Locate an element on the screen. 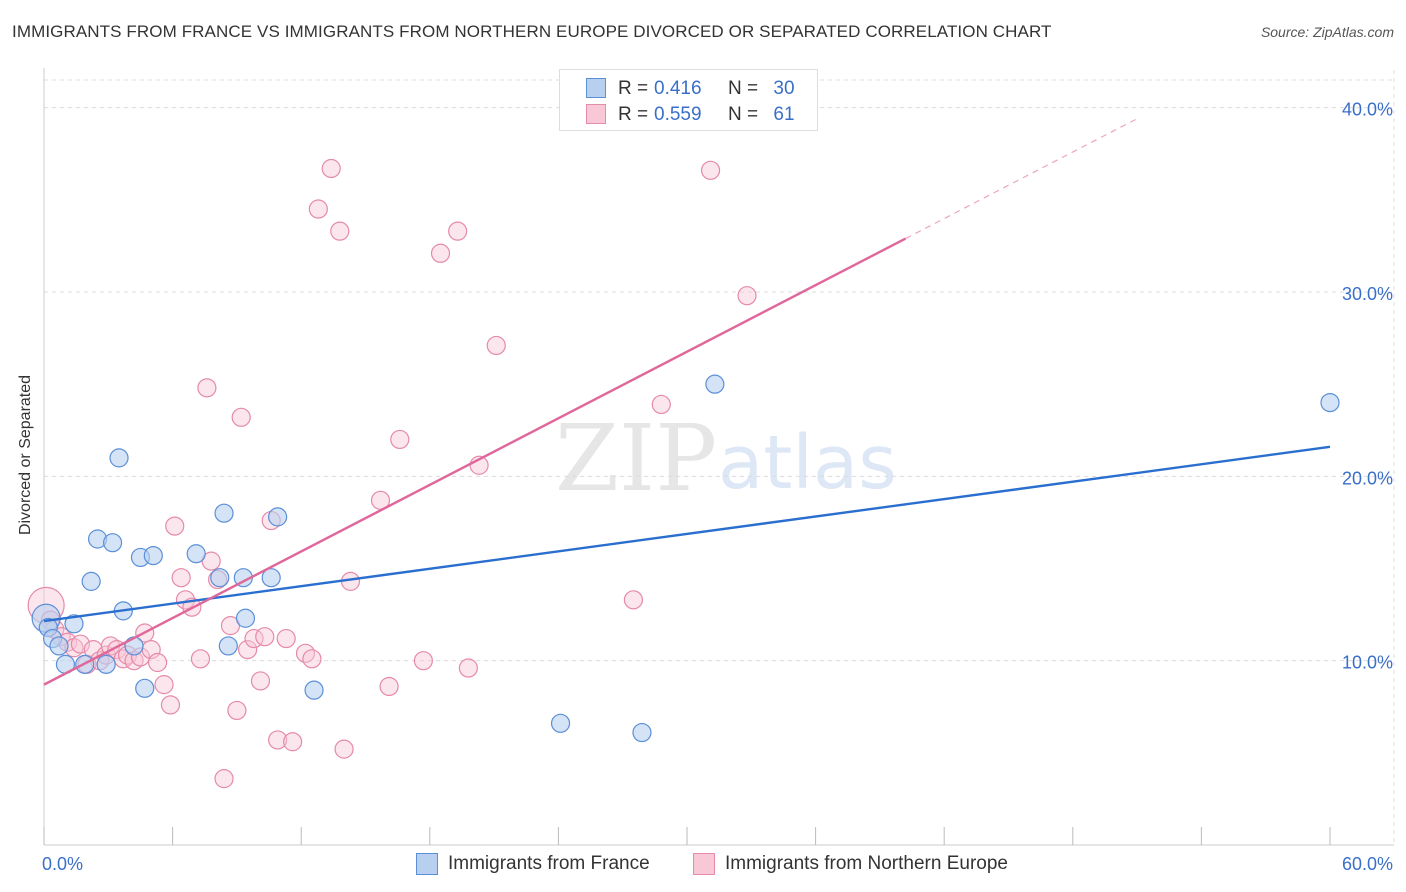 The image size is (1406, 892). northern-europe-legend-label: Immigrants from Northern Europe is located at coordinates (866, 863).